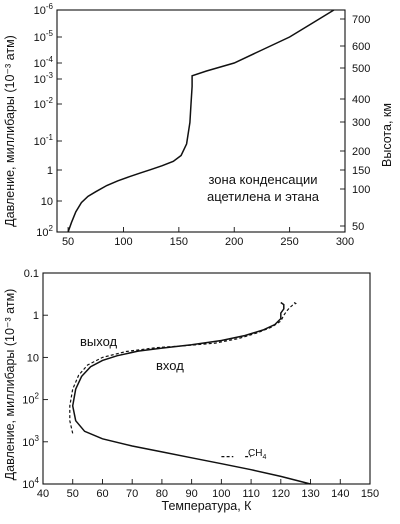  What do you see at coordinates (358, 227) in the screenshot?
I see `top-right-tick-label: 50` at bounding box center [358, 227].